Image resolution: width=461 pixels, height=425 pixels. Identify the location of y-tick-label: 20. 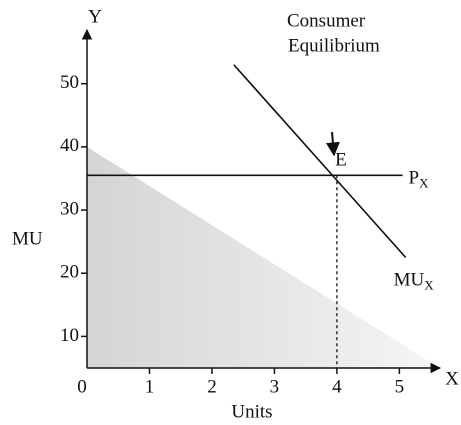
(69, 272).